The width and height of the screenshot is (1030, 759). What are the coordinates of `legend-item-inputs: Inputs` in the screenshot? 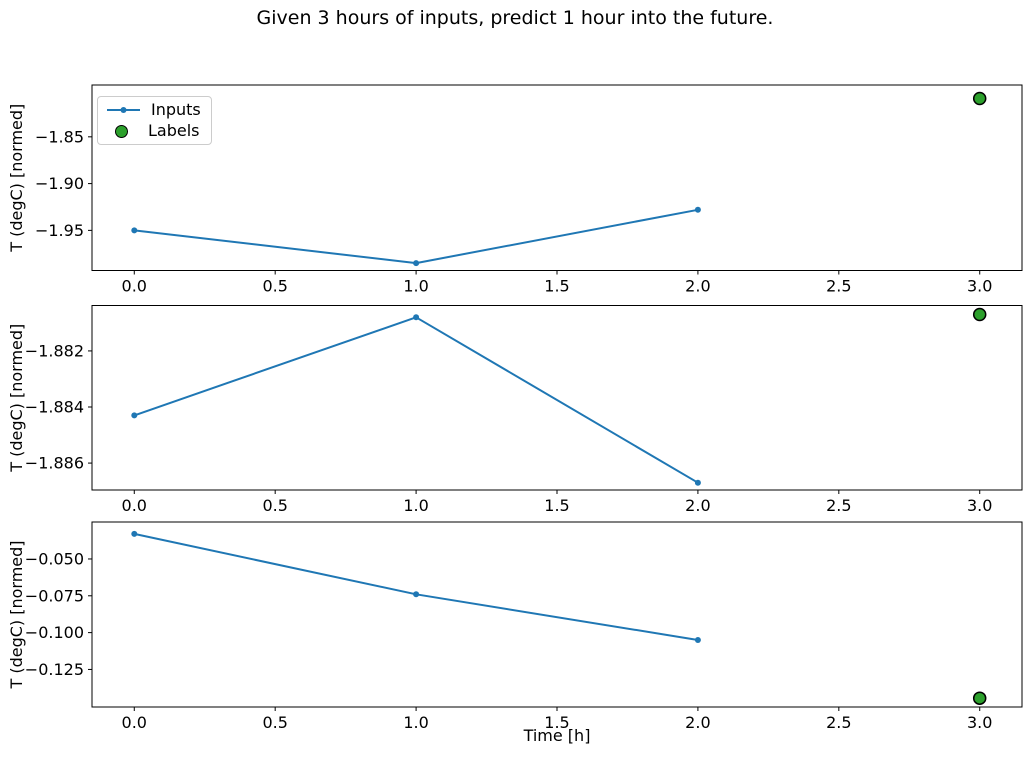 It's located at (153, 110).